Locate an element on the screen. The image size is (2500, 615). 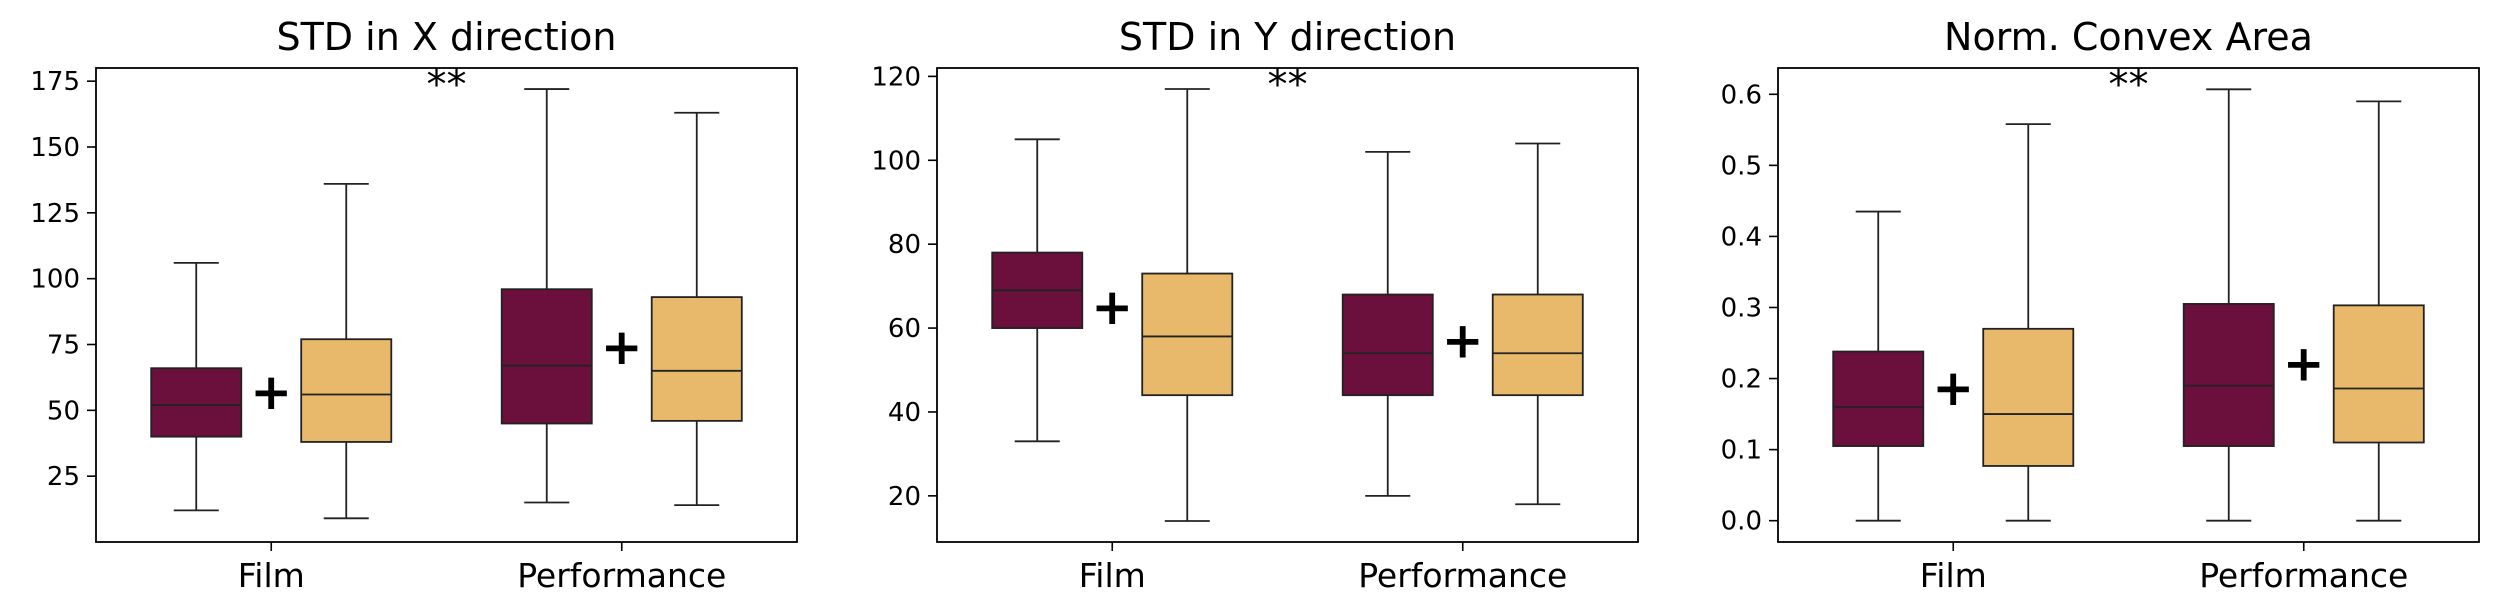
y-tick-label: 50 is located at coordinates (63, 411).